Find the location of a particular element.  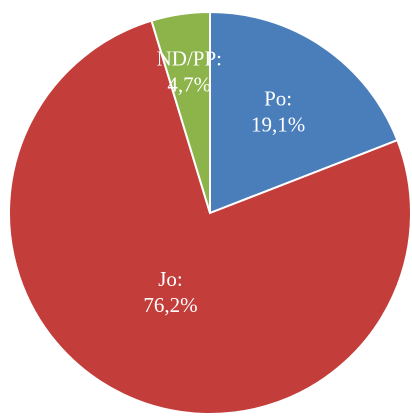

slice-value-label: 76,2% is located at coordinates (170, 305).